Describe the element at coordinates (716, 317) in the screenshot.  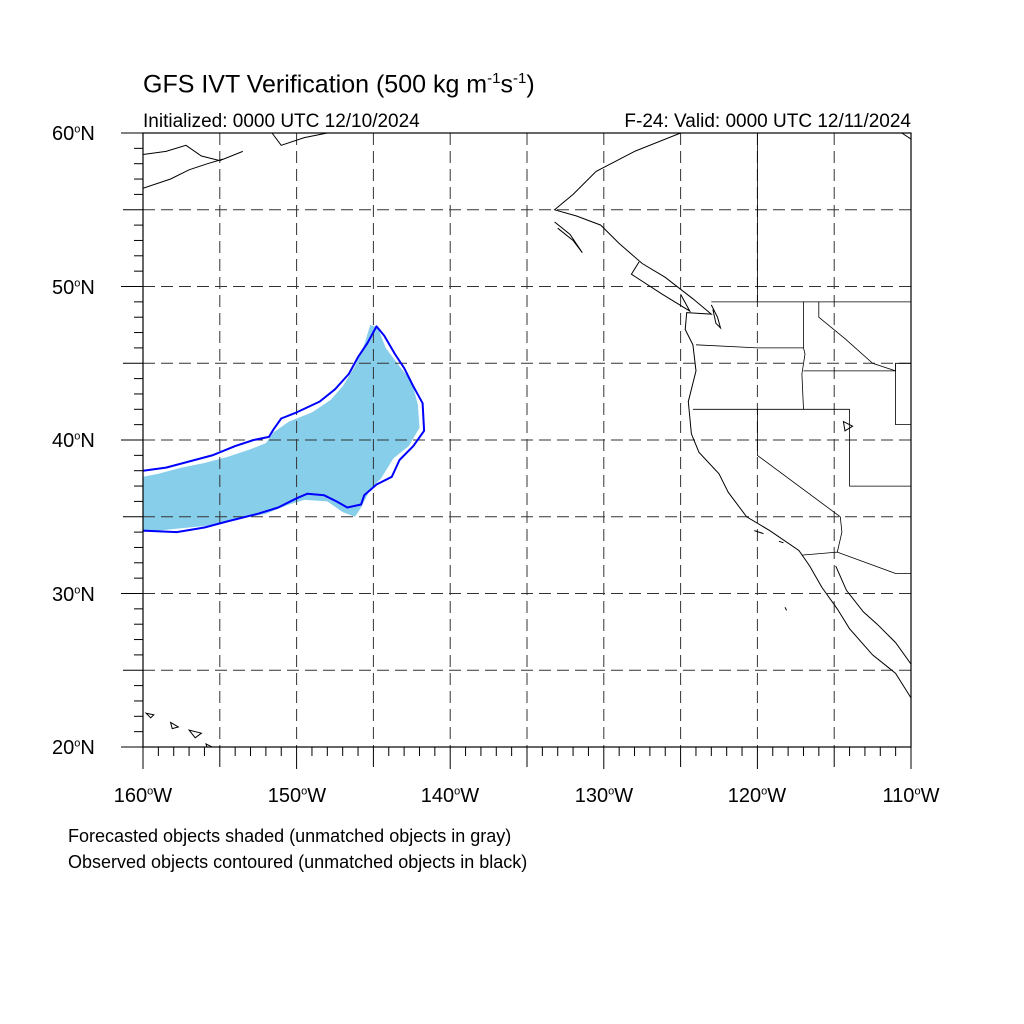
I see `coastline-sound` at that location.